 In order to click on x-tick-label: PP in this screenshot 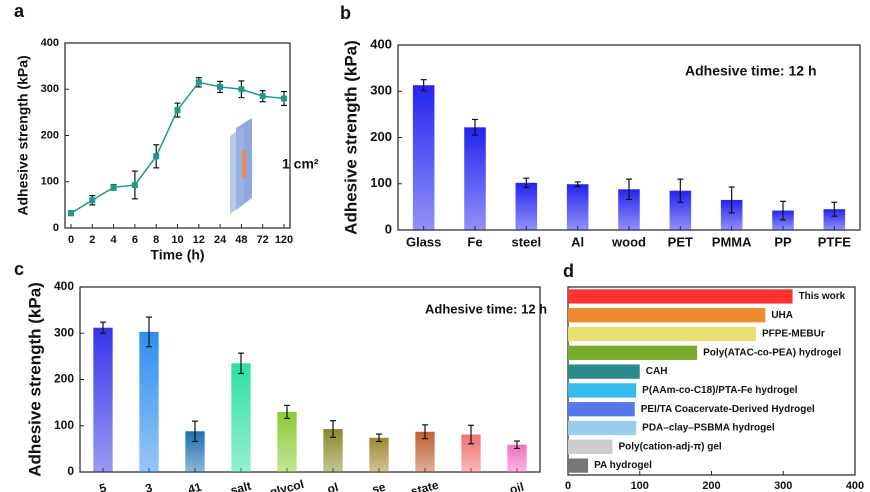, I will do `click(783, 241)`.